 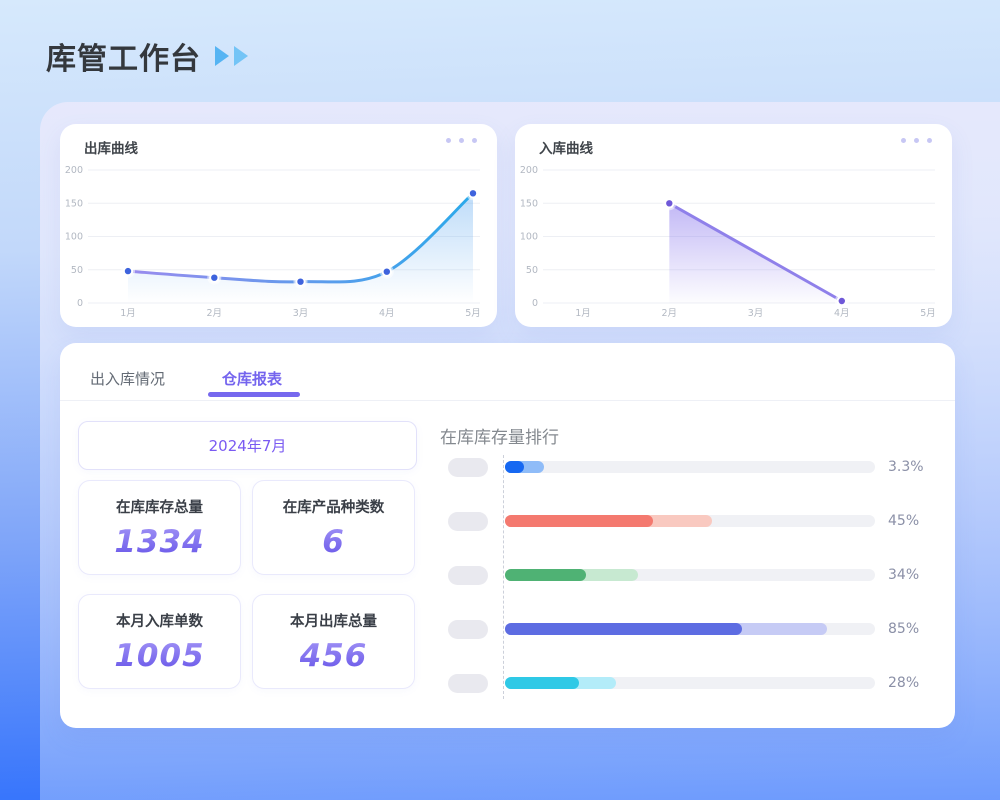 I want to click on rank-percent-label: 28%, so click(x=904, y=683).